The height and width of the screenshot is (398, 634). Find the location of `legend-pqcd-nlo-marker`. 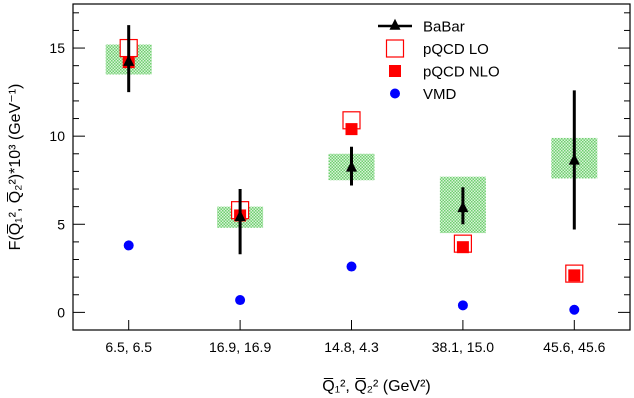

legend-pqcd-nlo-marker is located at coordinates (395, 71).